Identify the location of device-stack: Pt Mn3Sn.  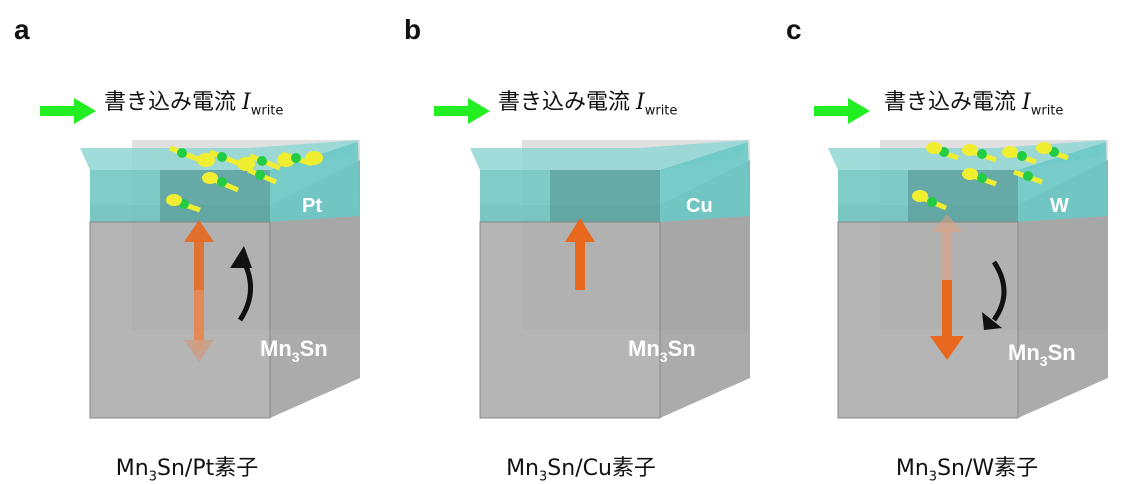
(220, 279).